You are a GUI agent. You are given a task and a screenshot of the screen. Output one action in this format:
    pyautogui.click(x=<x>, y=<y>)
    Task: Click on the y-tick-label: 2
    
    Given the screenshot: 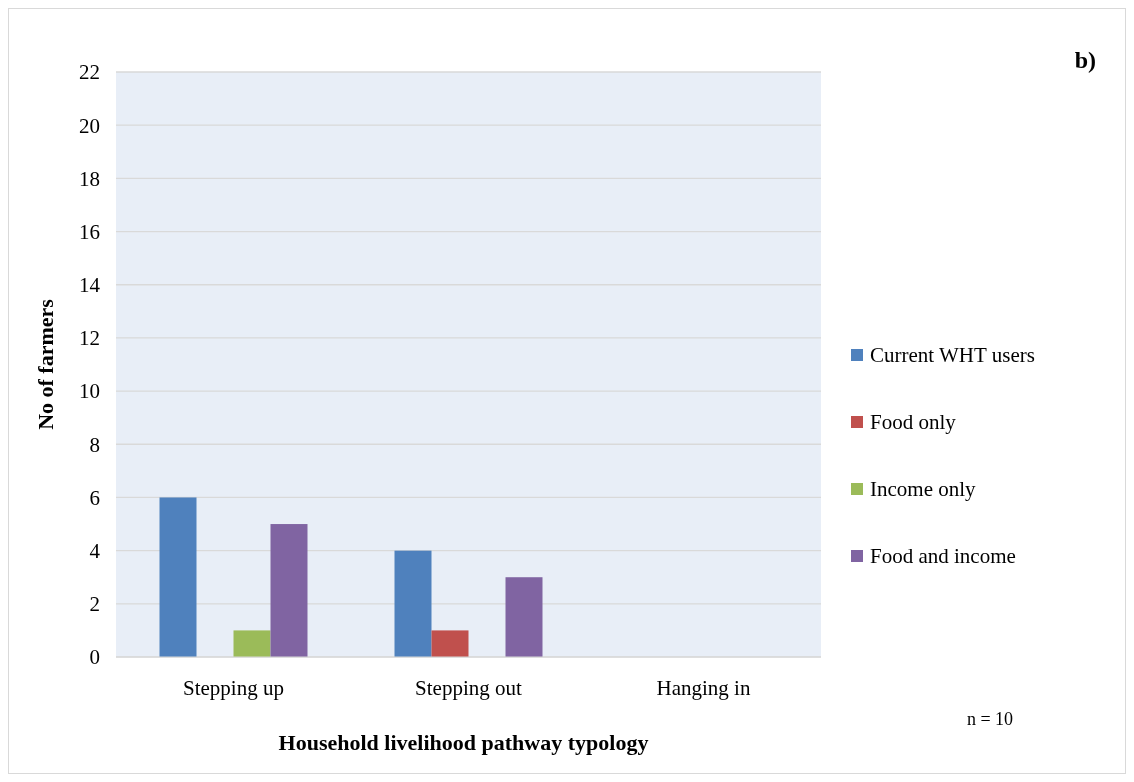 What is the action you would take?
    pyautogui.click(x=94, y=604)
    